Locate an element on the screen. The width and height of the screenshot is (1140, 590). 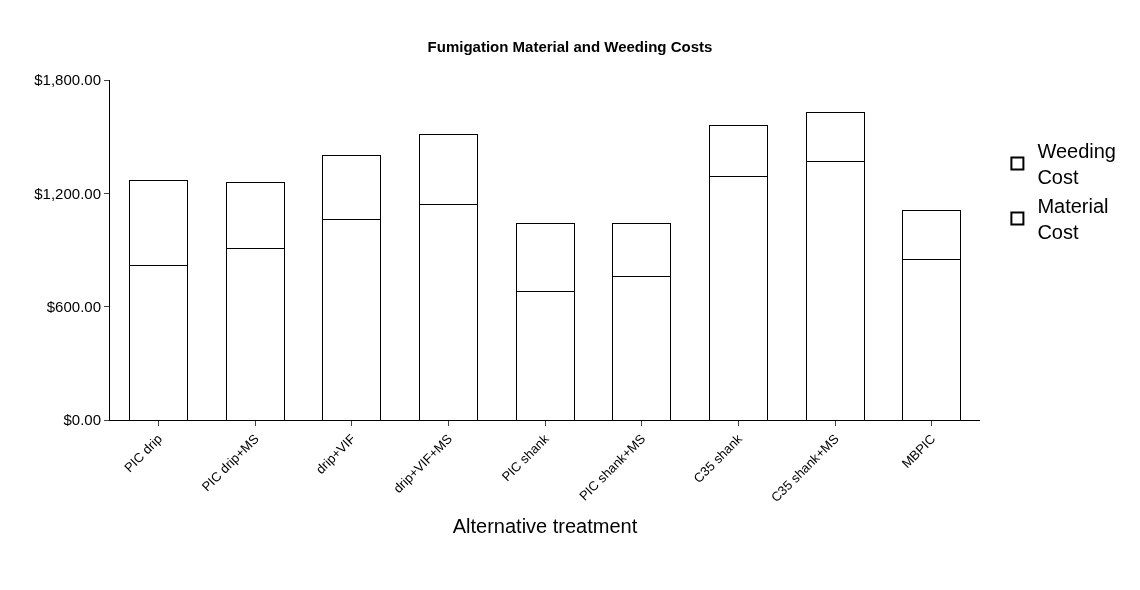
y-tick-label: $0.00 is located at coordinates (82, 420).